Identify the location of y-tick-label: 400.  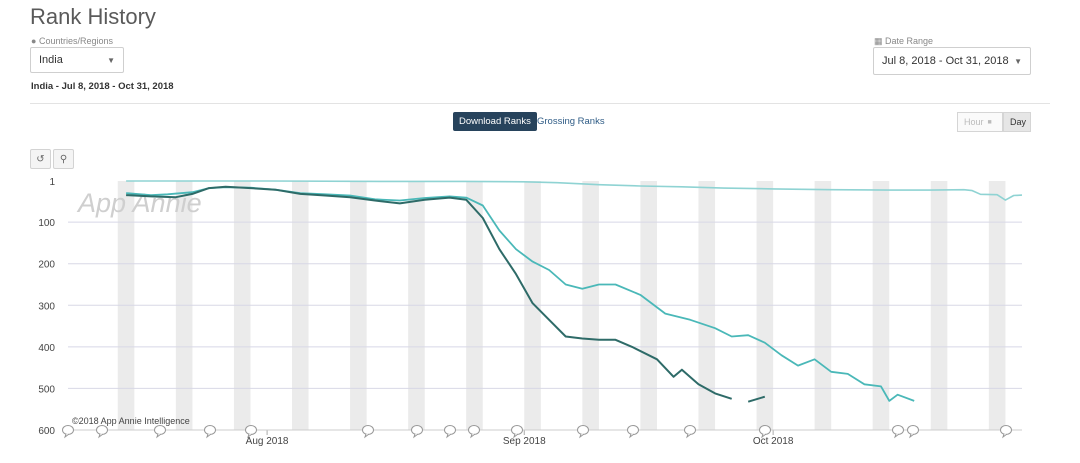
(46, 348).